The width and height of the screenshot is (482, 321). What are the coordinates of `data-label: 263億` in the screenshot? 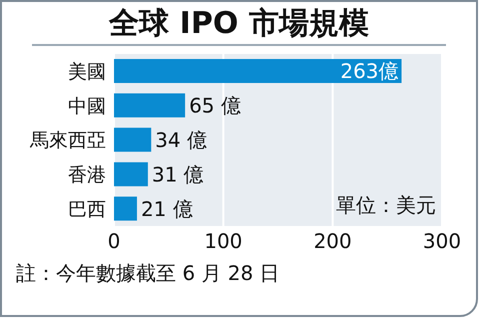 It's located at (369, 71).